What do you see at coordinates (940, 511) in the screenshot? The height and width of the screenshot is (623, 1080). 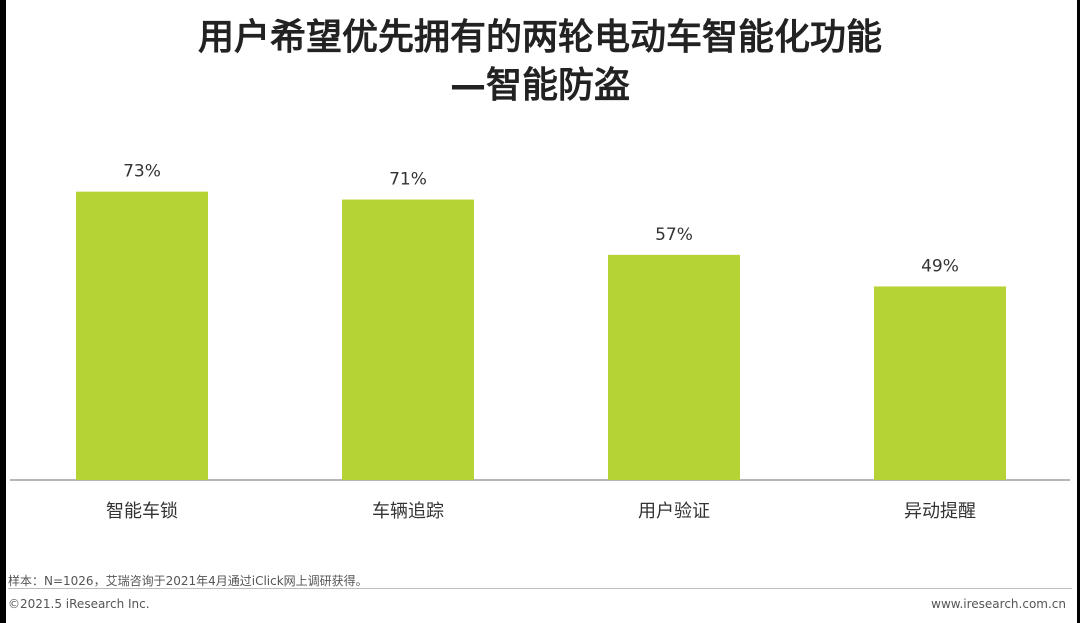 I see `x-tick-label: 异动提醒` at bounding box center [940, 511].